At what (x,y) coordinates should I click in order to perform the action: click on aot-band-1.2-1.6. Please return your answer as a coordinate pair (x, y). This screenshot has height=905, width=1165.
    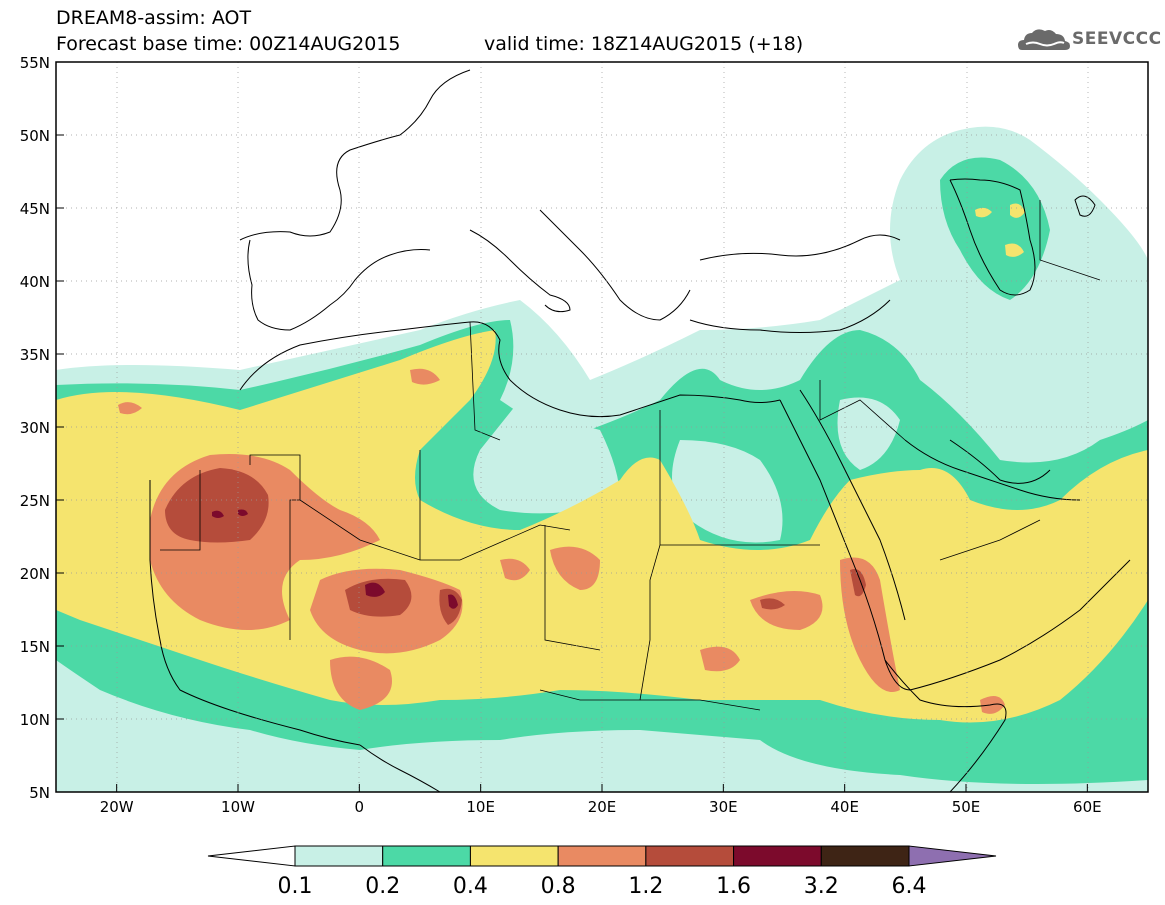
    Looking at the image, I should click on (515, 546).